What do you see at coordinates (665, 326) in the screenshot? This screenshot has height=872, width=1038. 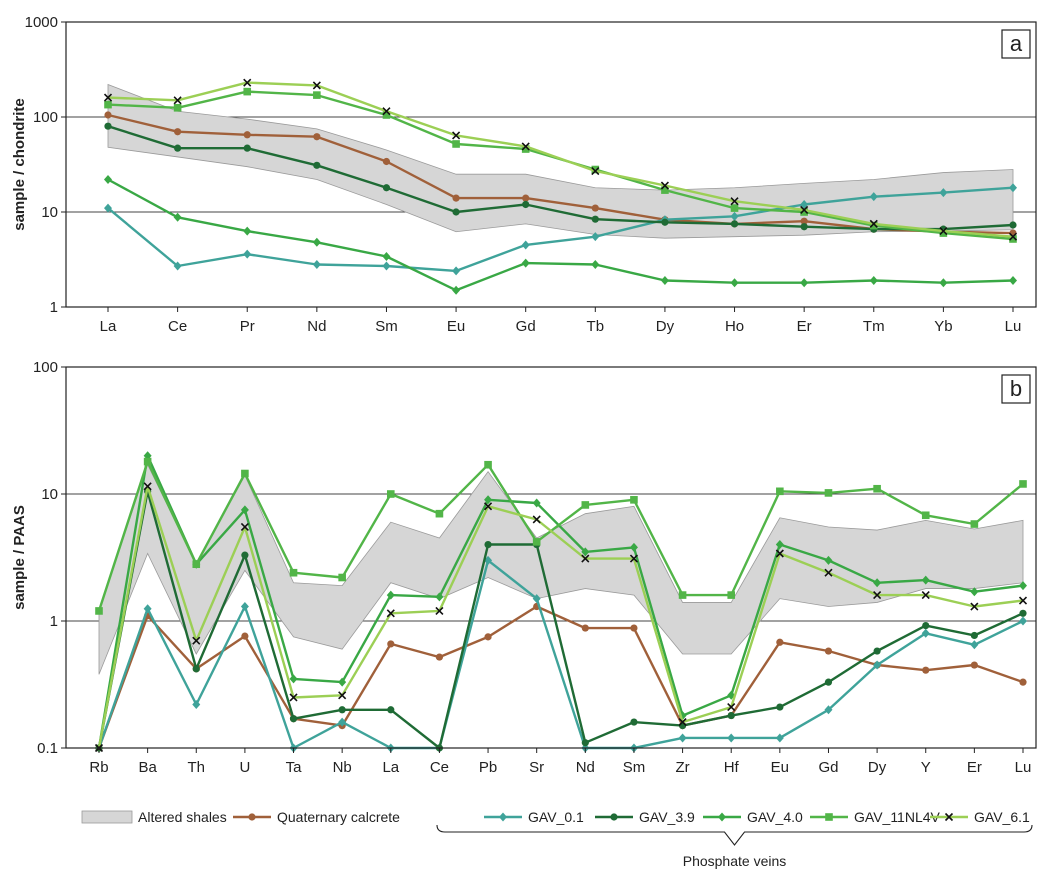 I see `x-tick-label: Dy` at bounding box center [665, 326].